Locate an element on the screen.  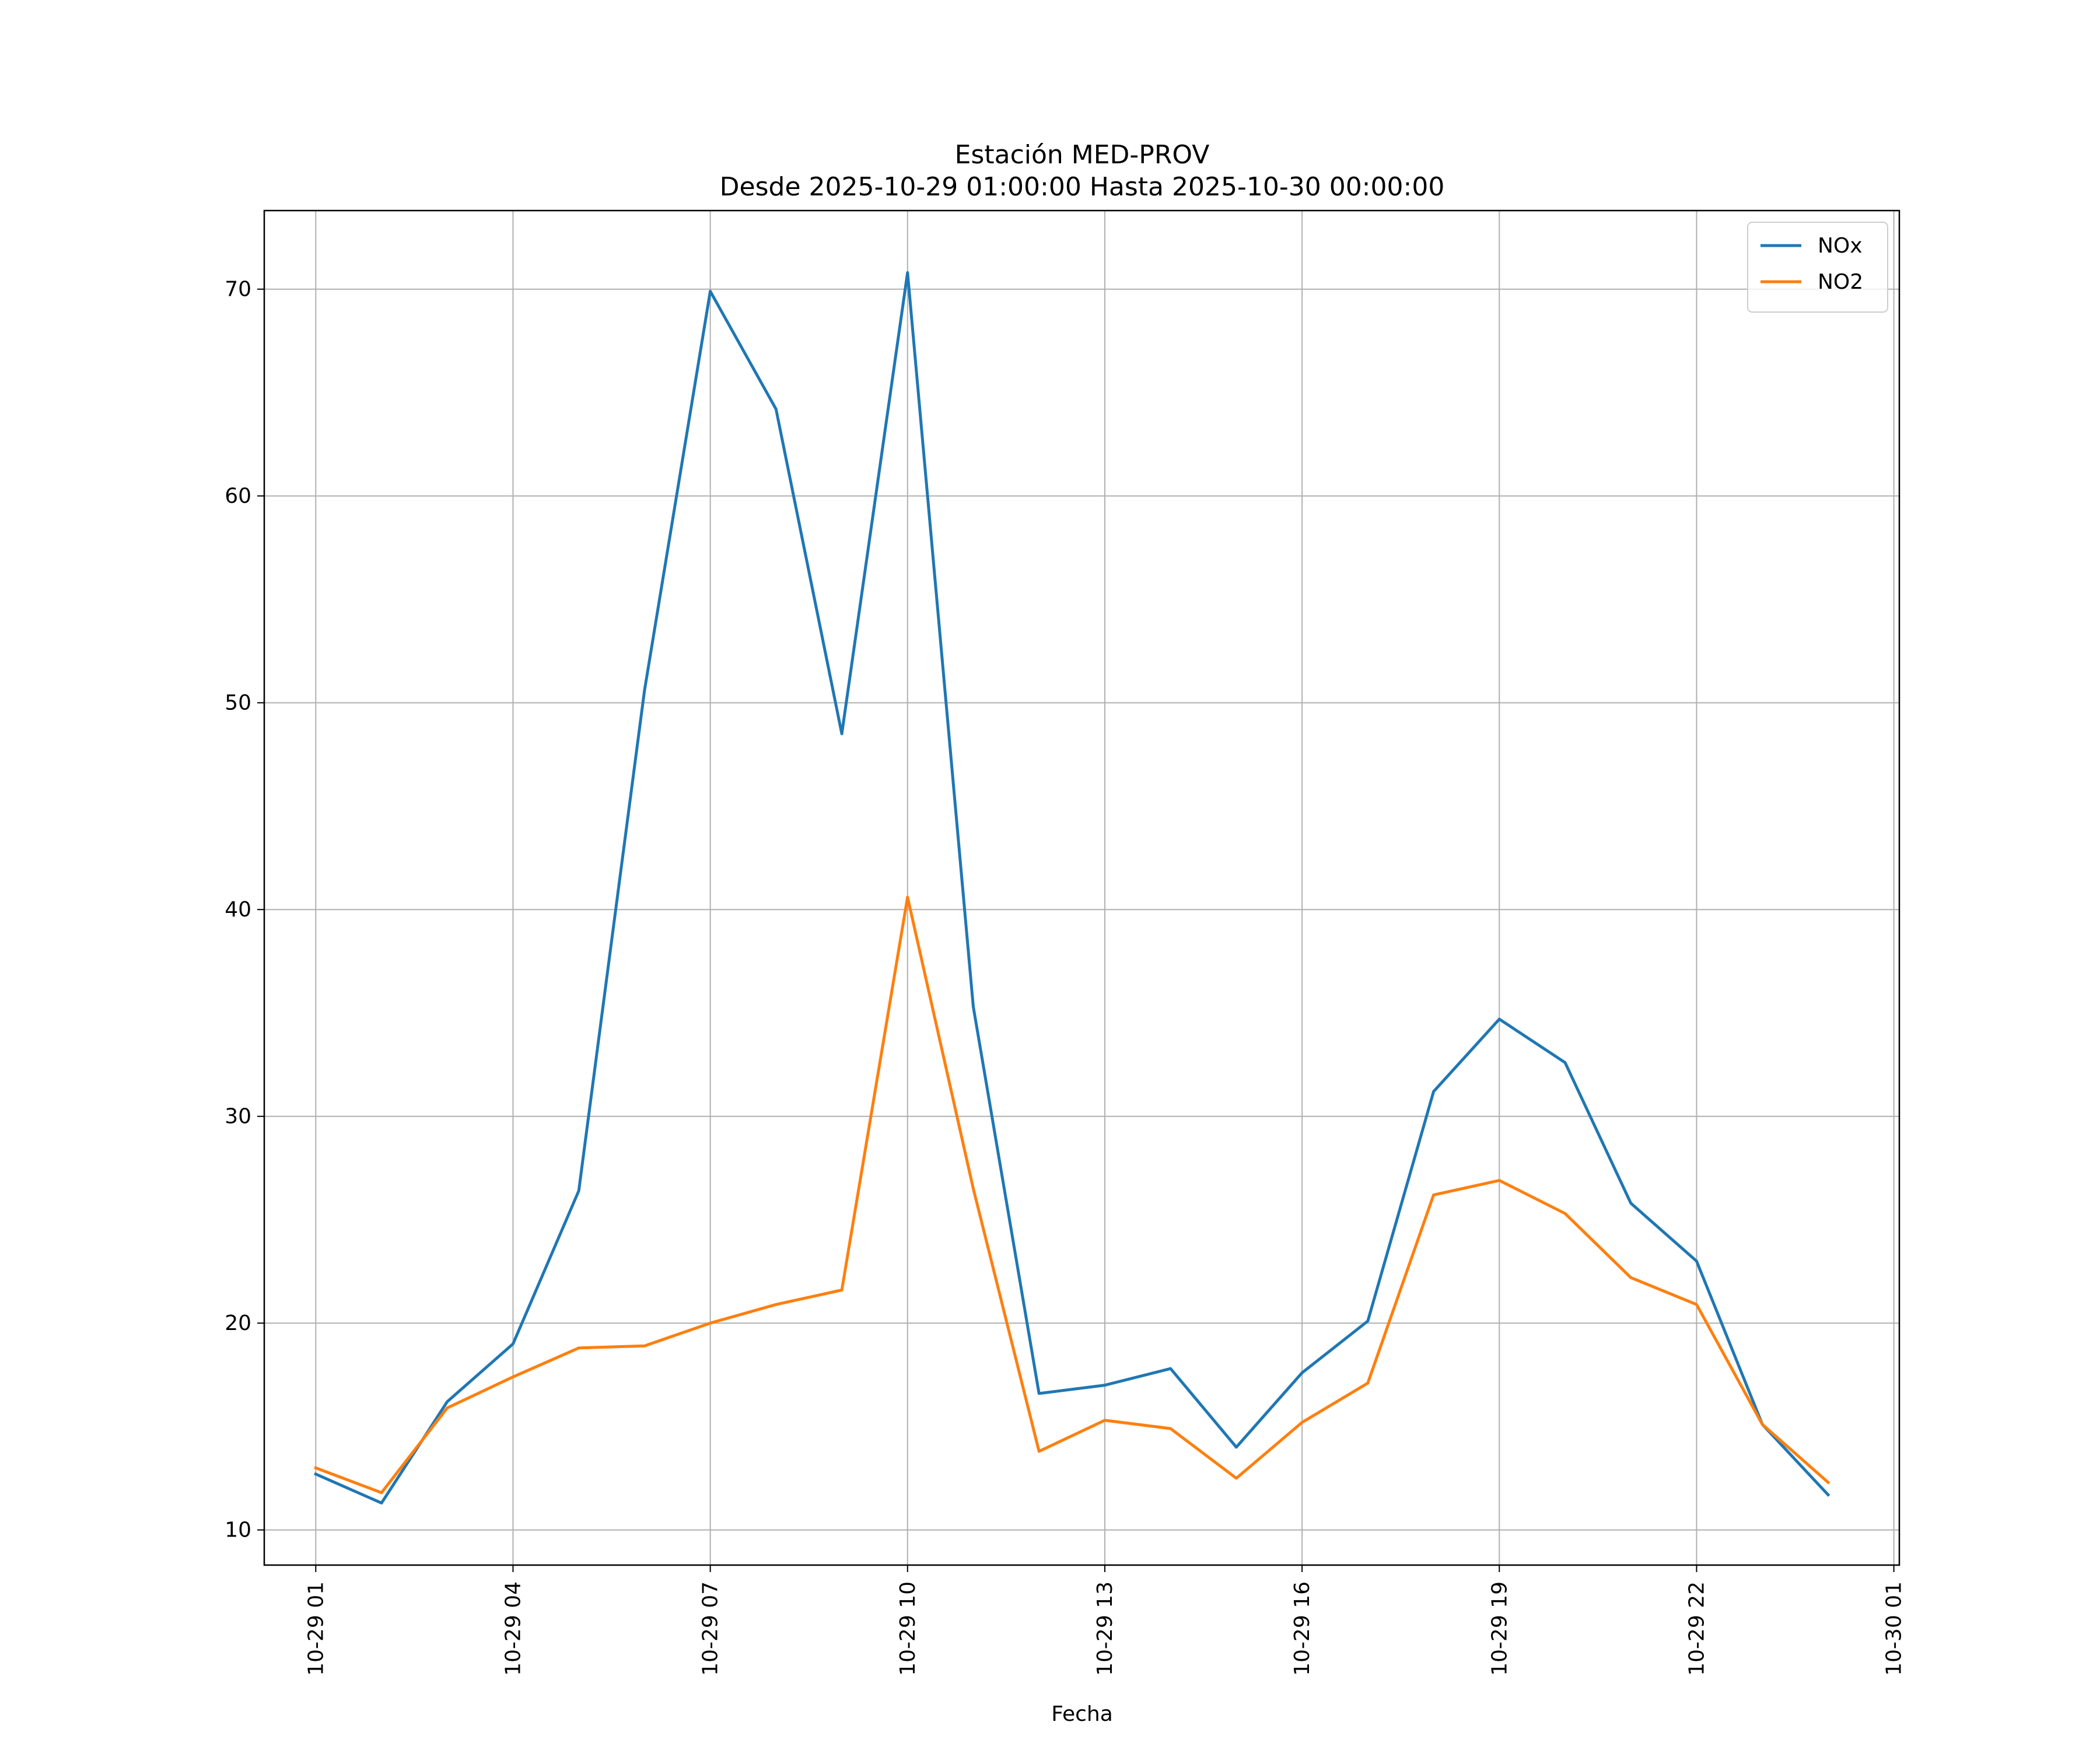
x-tick-label: 10-29 10 is located at coordinates (908, 1629).